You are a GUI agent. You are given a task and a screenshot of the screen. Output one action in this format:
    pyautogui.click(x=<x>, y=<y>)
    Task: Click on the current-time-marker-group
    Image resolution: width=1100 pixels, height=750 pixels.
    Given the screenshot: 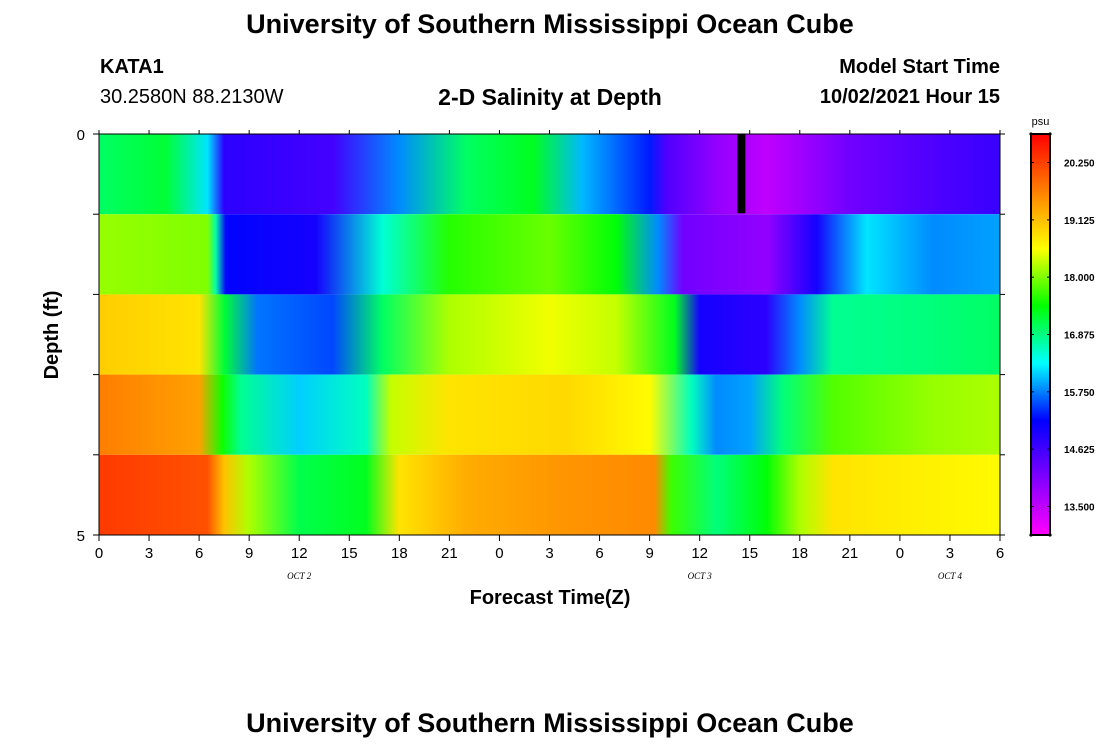 What is the action you would take?
    pyautogui.click(x=741, y=174)
    